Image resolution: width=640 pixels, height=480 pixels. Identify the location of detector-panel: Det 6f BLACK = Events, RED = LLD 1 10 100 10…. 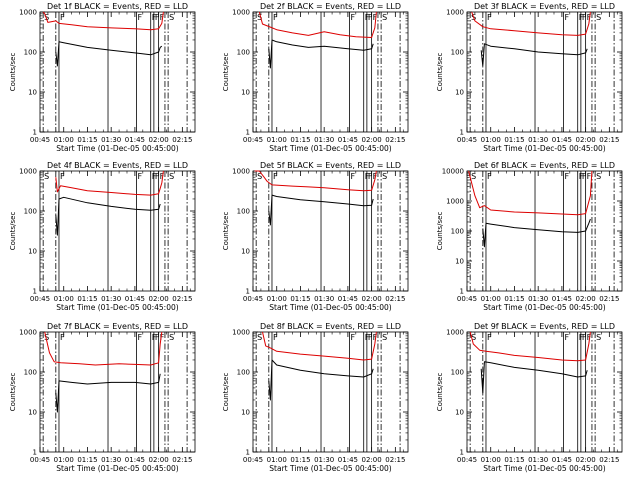
(529, 236).